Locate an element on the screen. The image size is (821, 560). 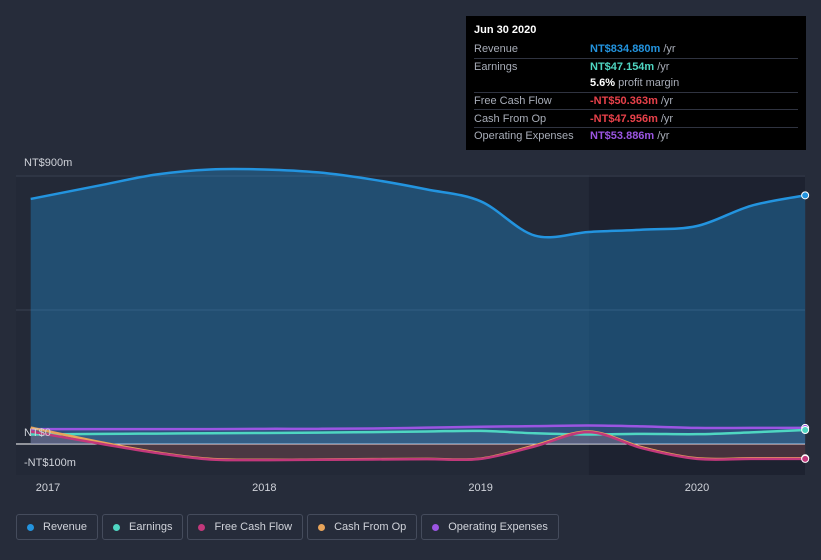
series-line-operating-expenses is located at coordinates (418, 427).